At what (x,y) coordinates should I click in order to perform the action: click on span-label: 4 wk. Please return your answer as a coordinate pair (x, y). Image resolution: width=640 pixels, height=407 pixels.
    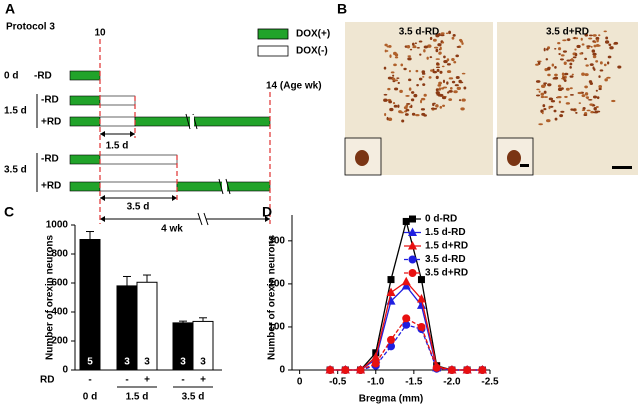
    Looking at the image, I should click on (172, 229).